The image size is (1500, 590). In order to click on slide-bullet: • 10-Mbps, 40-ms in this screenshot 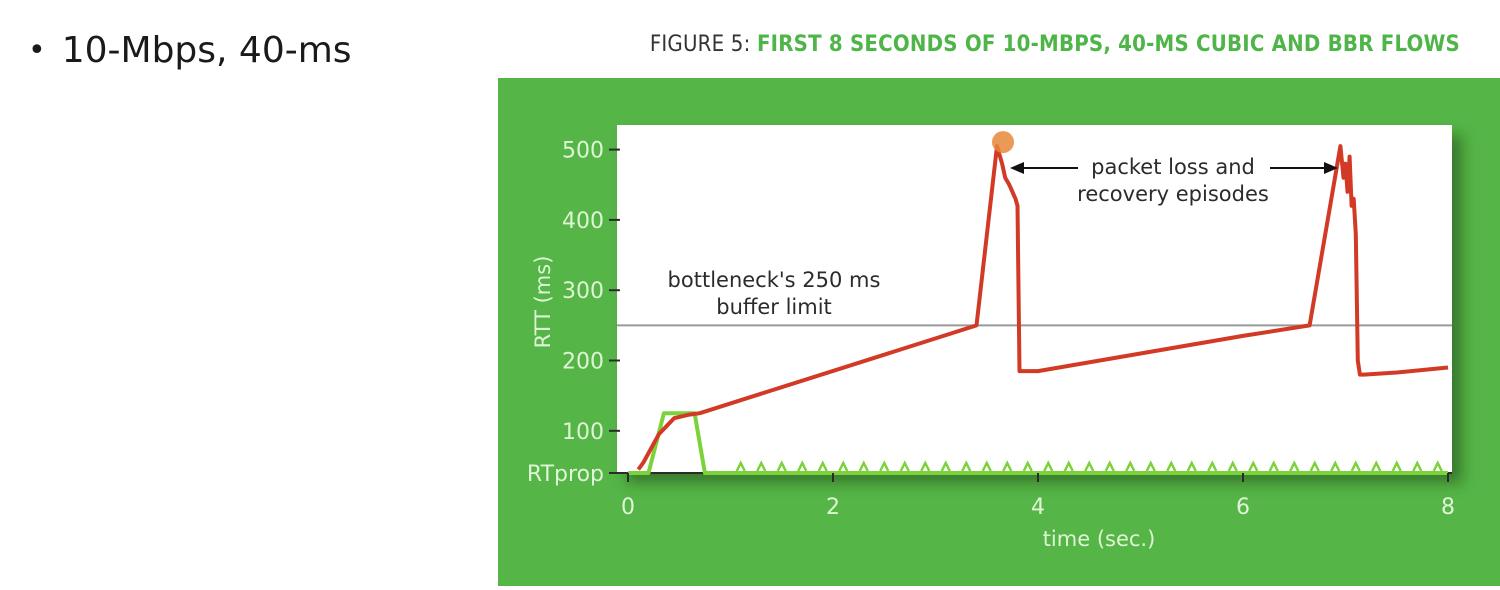, I will do `click(190, 50)`.